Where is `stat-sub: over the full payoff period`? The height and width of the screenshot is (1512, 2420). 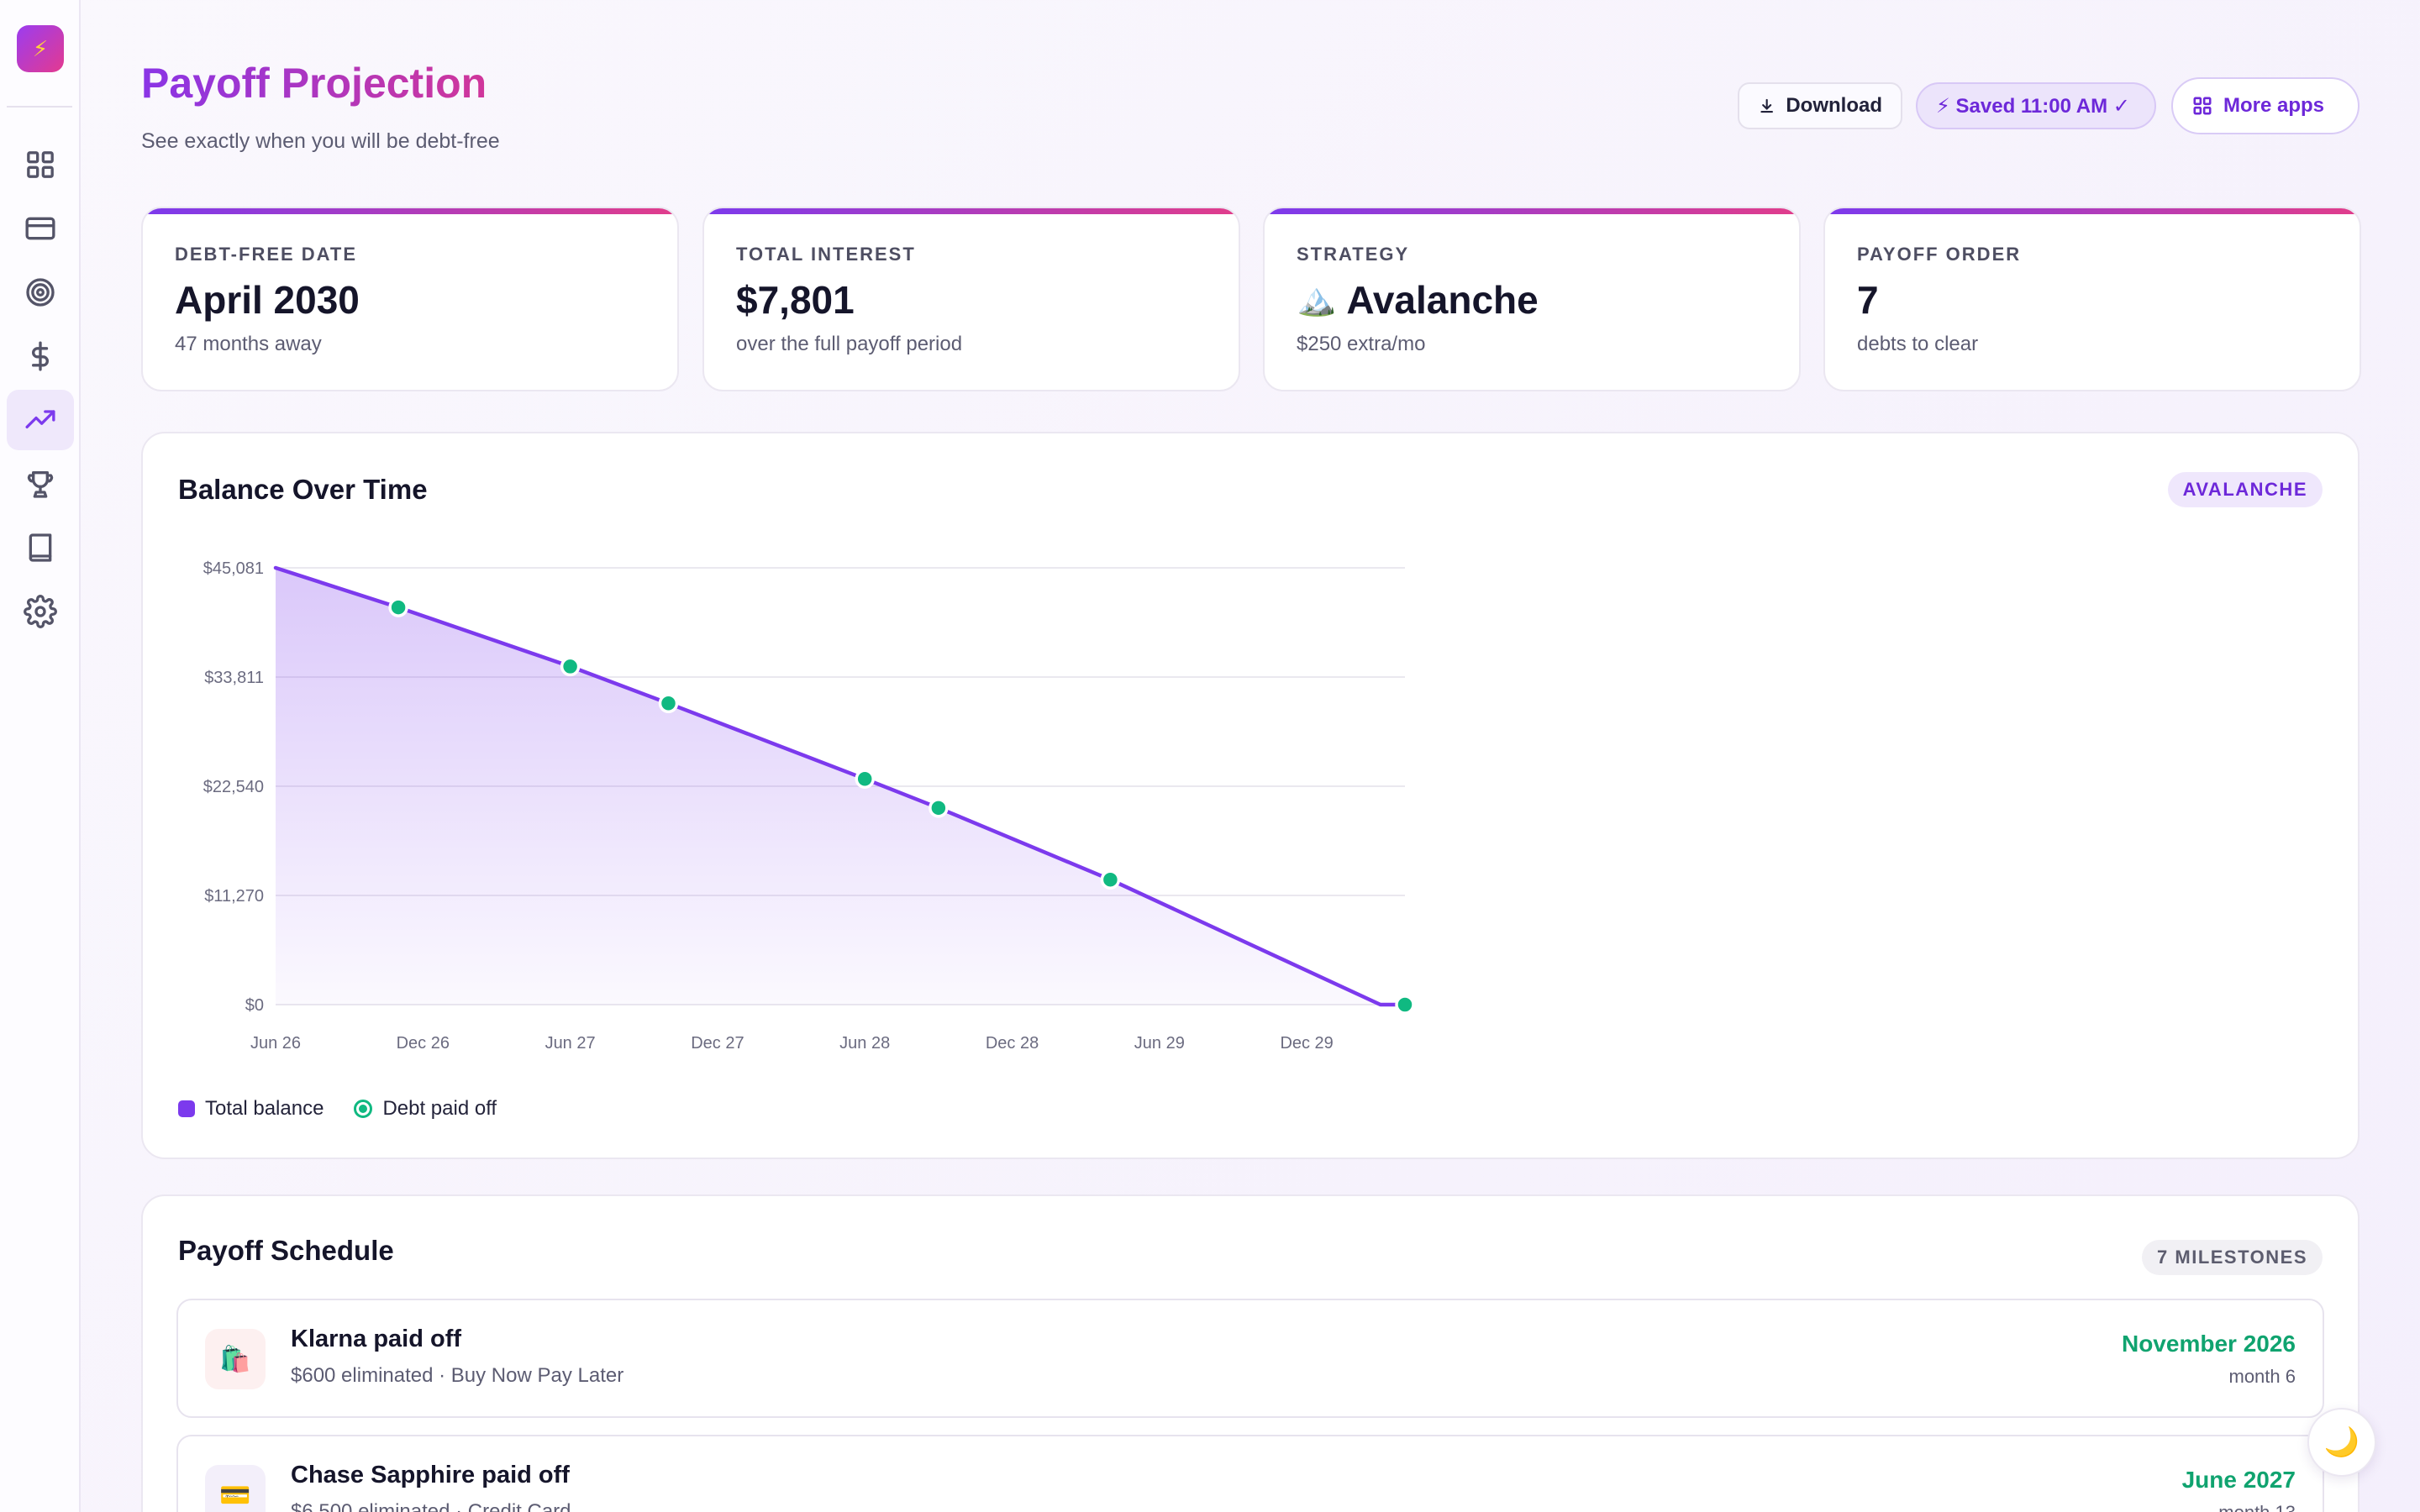 stat-sub: over the full payoff period is located at coordinates (849, 344).